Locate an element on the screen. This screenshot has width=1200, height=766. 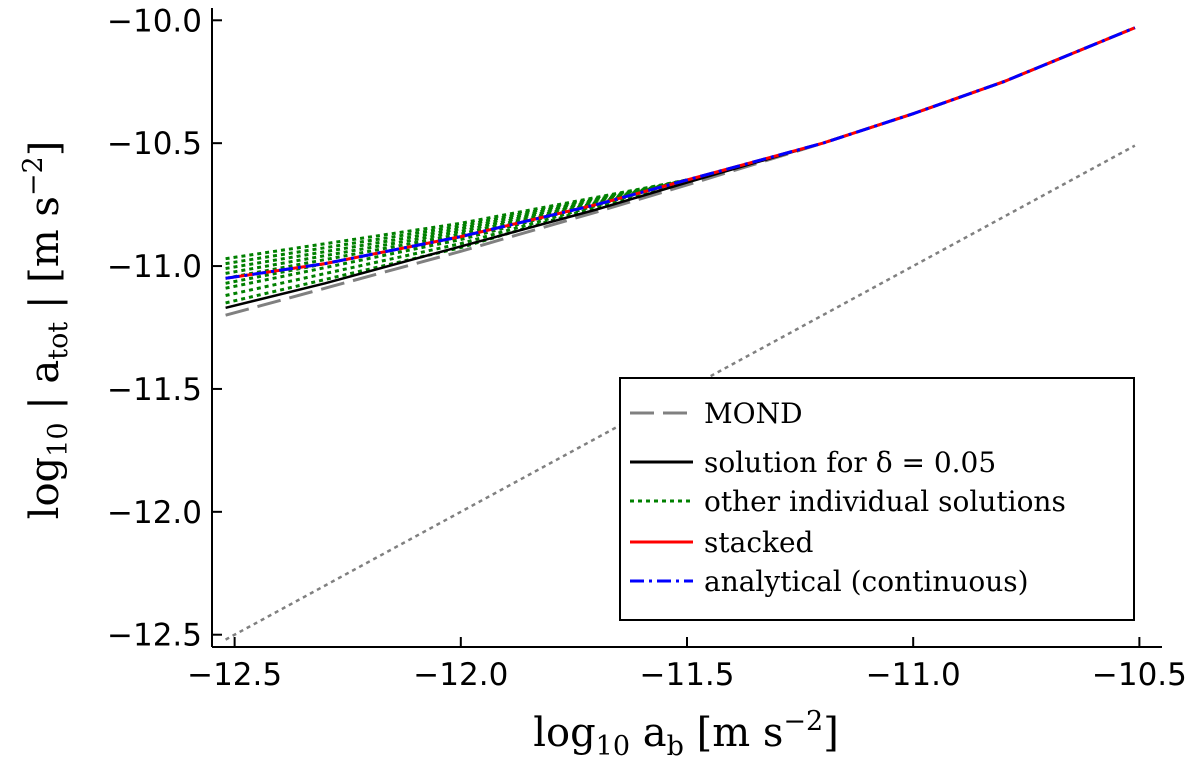
y-tick-label: −12.5 is located at coordinates (154, 636).